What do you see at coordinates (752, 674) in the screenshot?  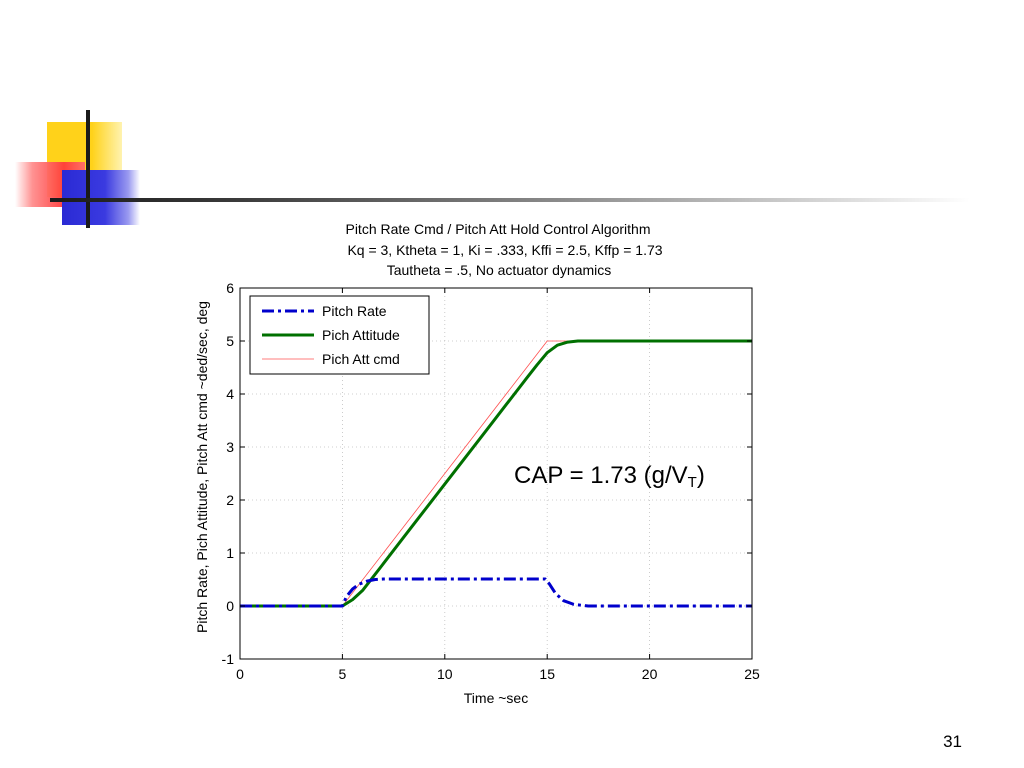 I see `x-tick-label: 25` at bounding box center [752, 674].